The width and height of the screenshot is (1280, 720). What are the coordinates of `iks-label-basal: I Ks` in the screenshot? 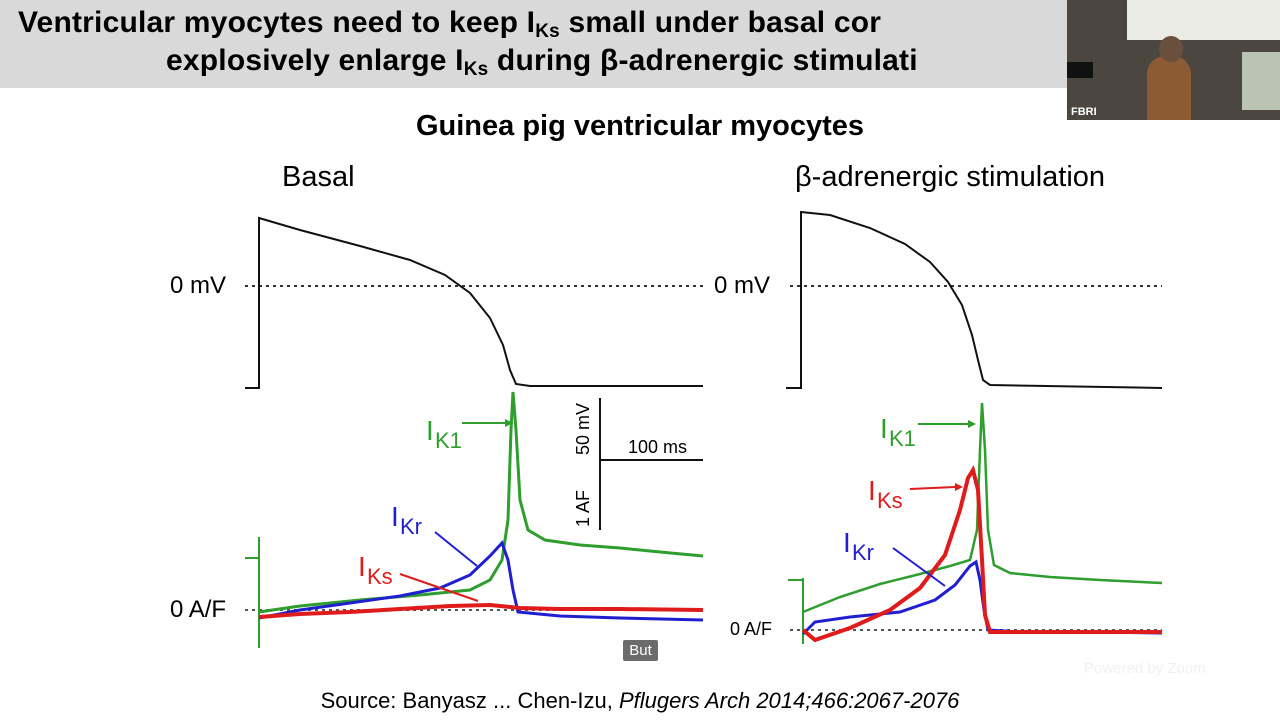 It's located at (375, 570).